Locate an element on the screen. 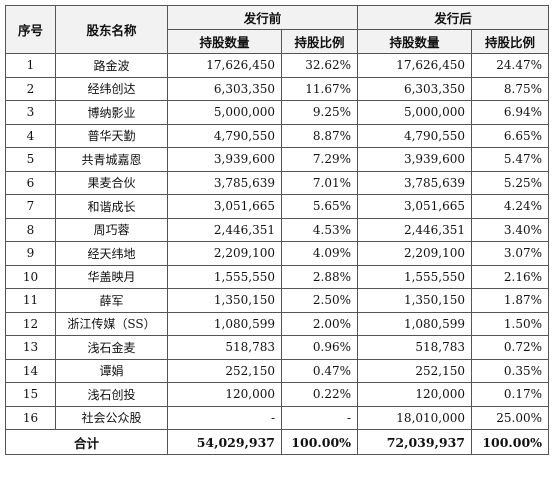 This screenshot has height=494, width=553. cell-shareholder-name: 共青城嘉恩 is located at coordinates (111, 159).